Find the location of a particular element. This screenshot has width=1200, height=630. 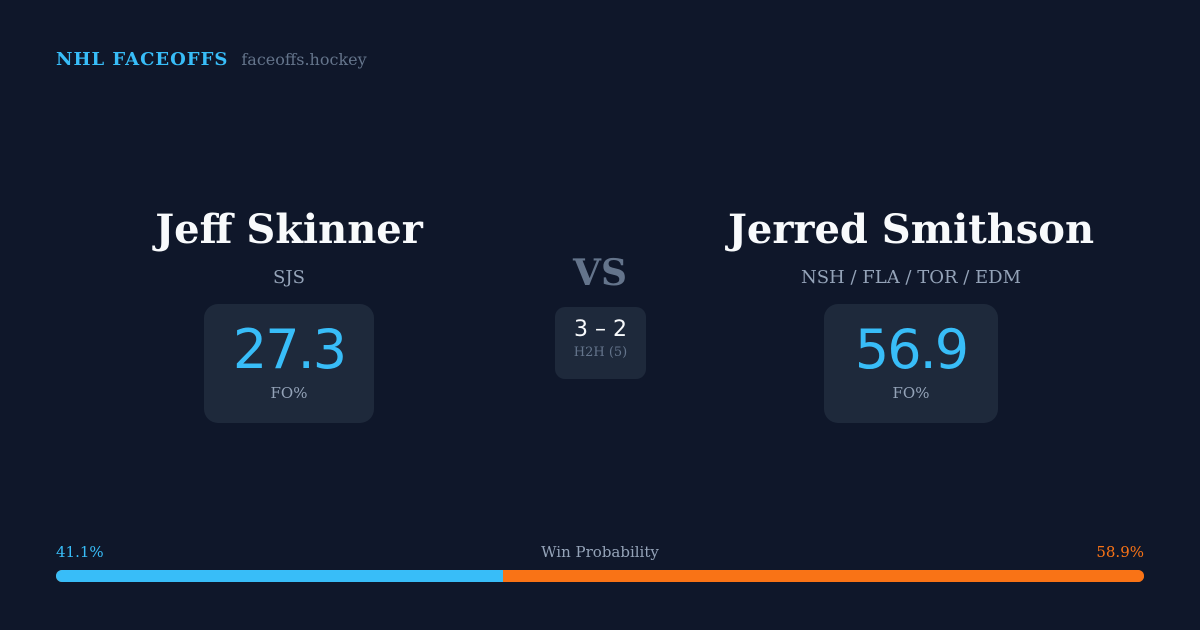

player-1-team: SJS is located at coordinates (289, 277).